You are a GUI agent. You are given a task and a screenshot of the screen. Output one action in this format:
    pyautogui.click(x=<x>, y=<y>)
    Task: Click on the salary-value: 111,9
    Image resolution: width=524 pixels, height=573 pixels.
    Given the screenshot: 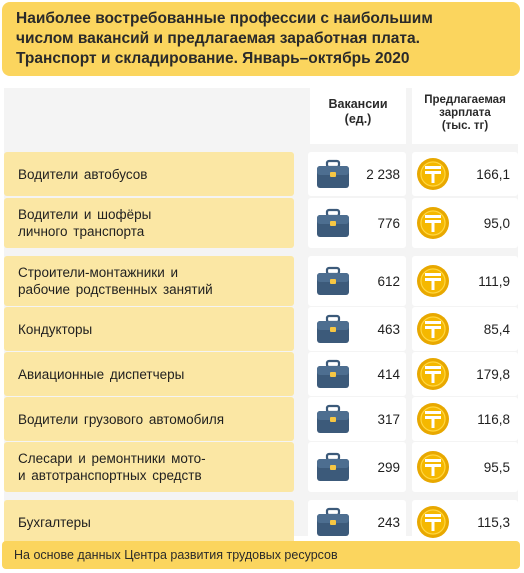 What is the action you would take?
    pyautogui.click(x=494, y=281)
    